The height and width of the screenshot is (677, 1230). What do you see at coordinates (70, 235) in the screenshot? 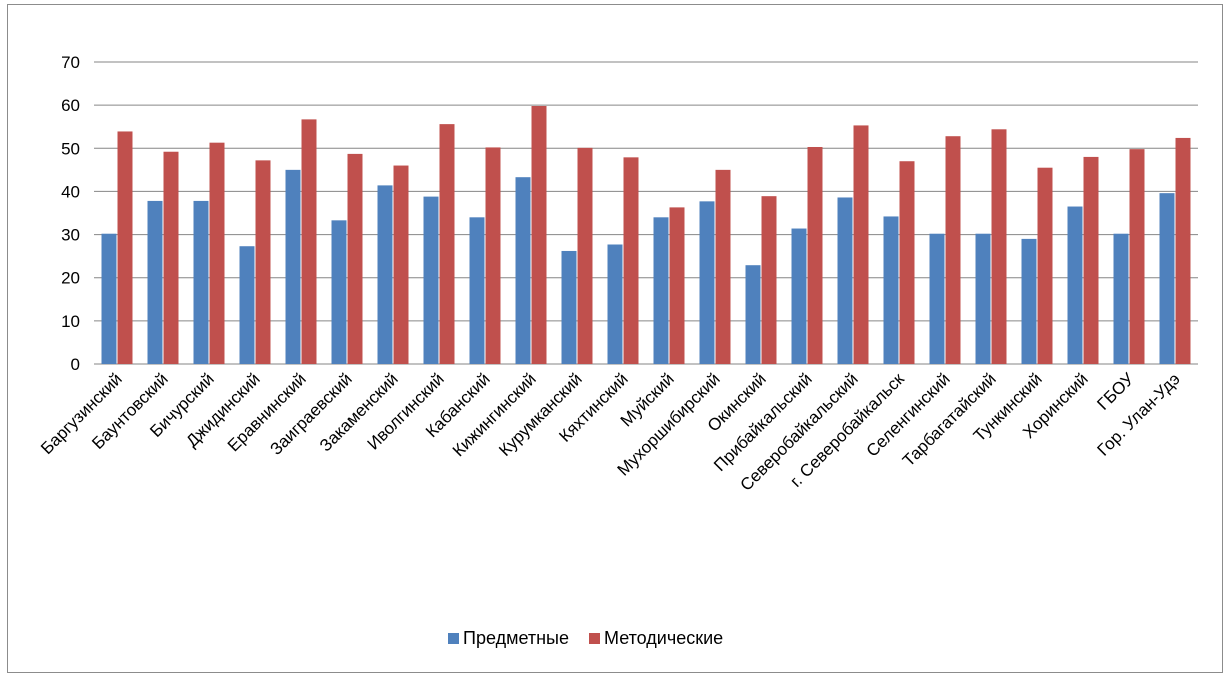
I see `y-tick-label-30: 30` at bounding box center [70, 235].